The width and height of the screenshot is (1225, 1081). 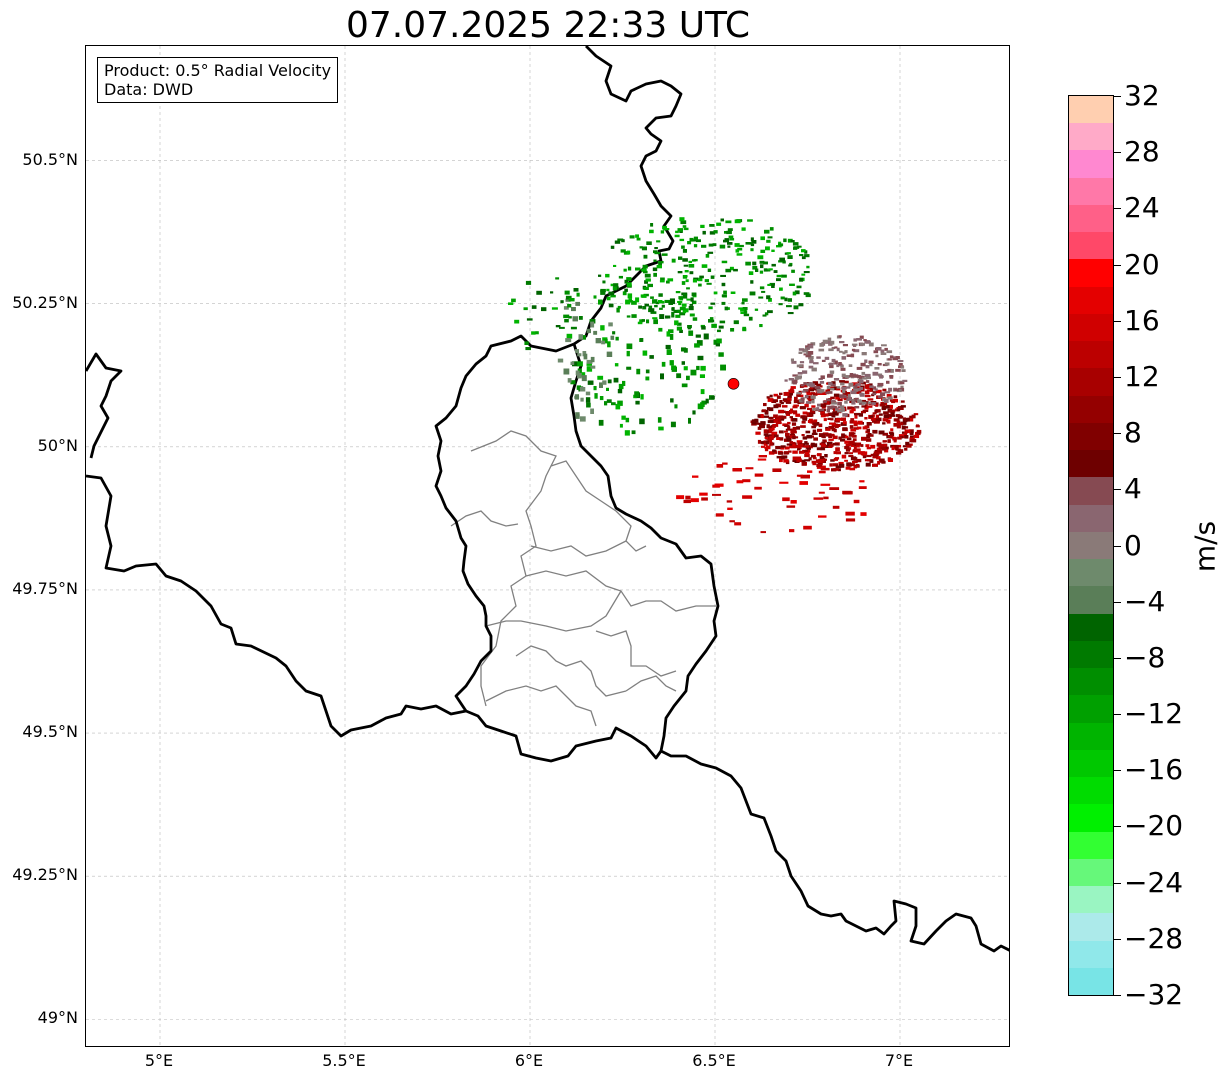 What do you see at coordinates (50, 732) in the screenshot?
I see `y-tick-label: 49.5°N` at bounding box center [50, 732].